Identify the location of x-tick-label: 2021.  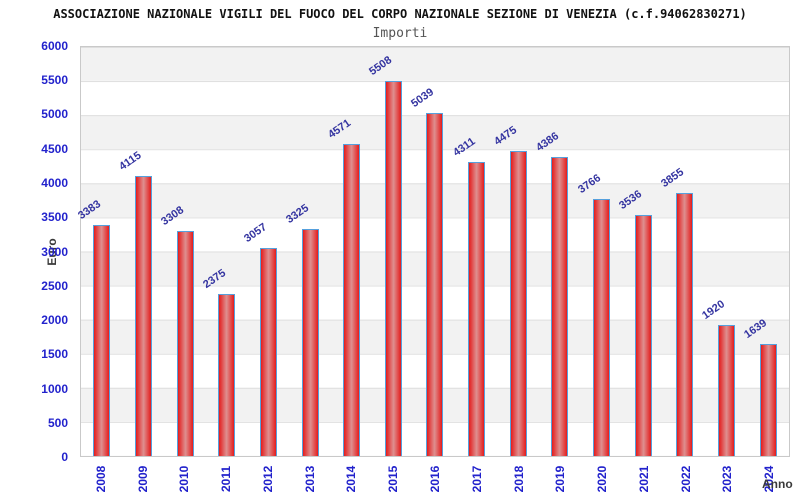
(643, 479).